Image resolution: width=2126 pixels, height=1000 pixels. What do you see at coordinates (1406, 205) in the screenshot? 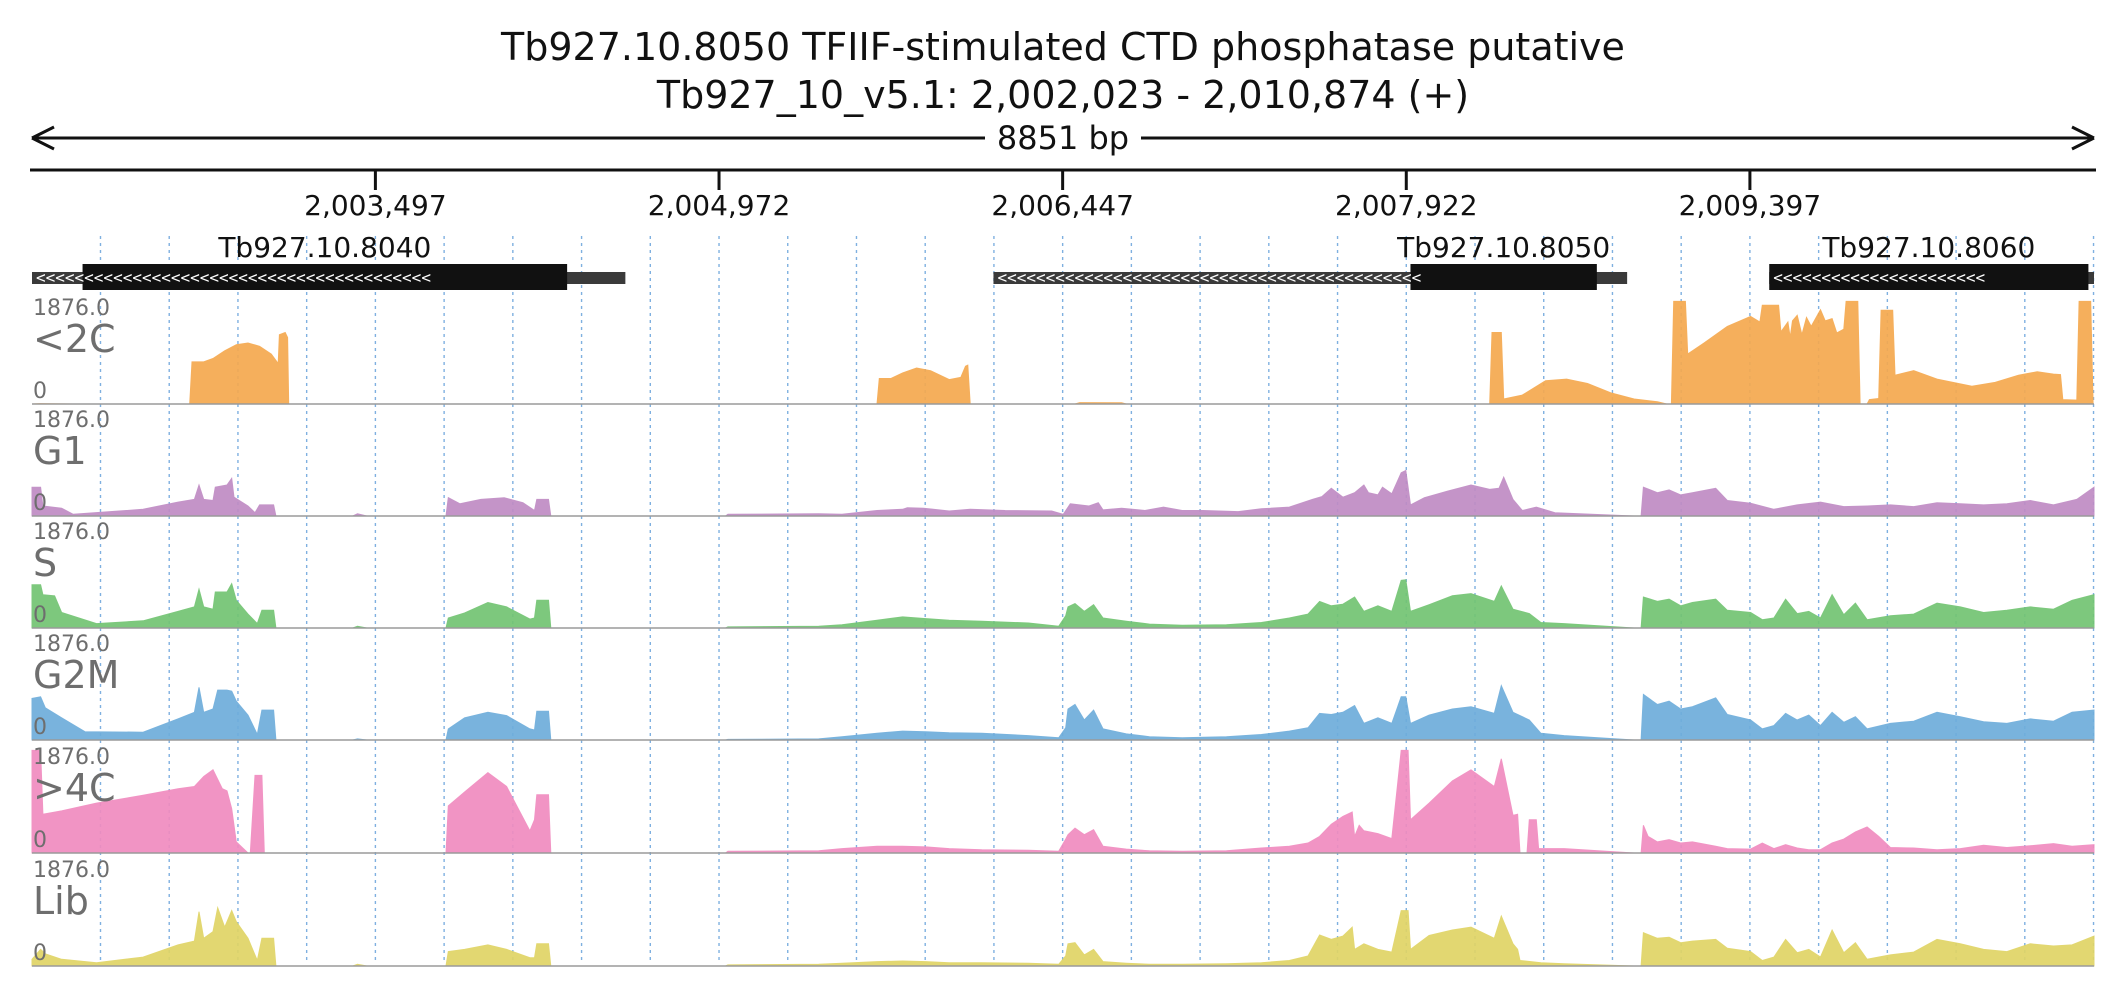
I see `tick-label: 2,007,922` at bounding box center [1406, 205].